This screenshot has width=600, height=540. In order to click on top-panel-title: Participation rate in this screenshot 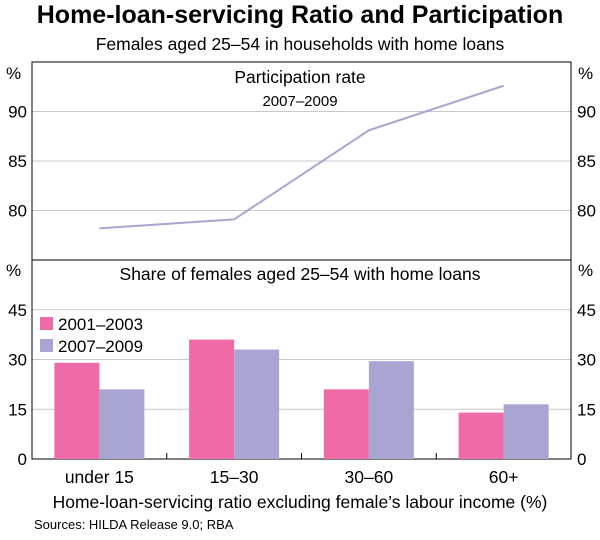, I will do `click(299, 77)`.